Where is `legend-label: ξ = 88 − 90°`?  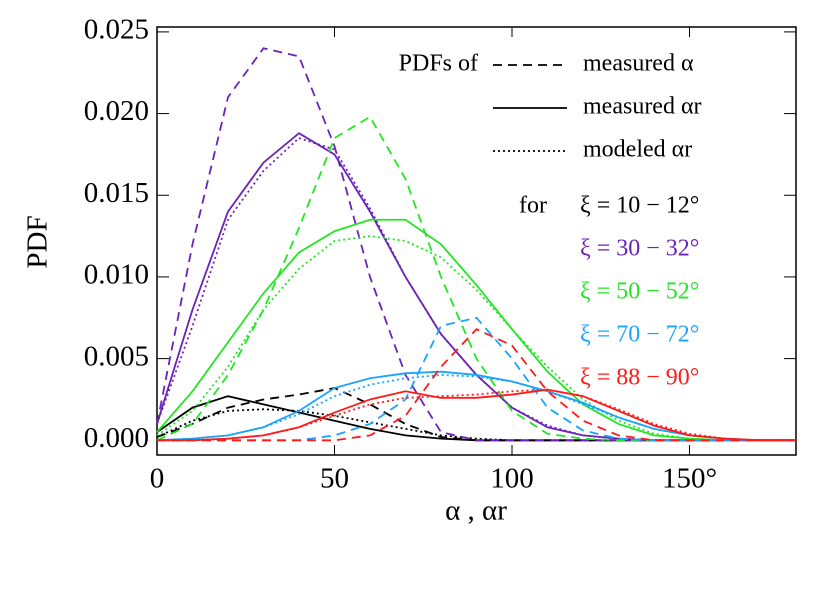 legend-label: ξ = 88 − 90° is located at coordinates (639, 378).